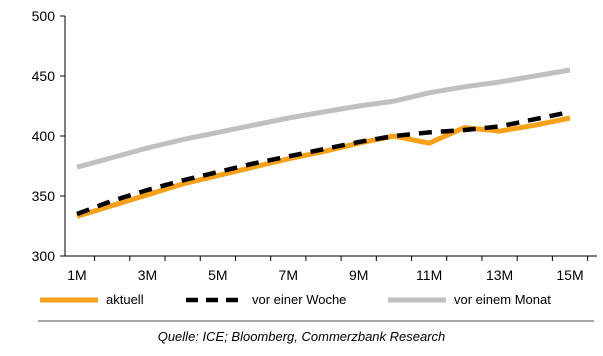 The image size is (603, 356). I want to click on y-tick-label: 450, so click(44, 76).